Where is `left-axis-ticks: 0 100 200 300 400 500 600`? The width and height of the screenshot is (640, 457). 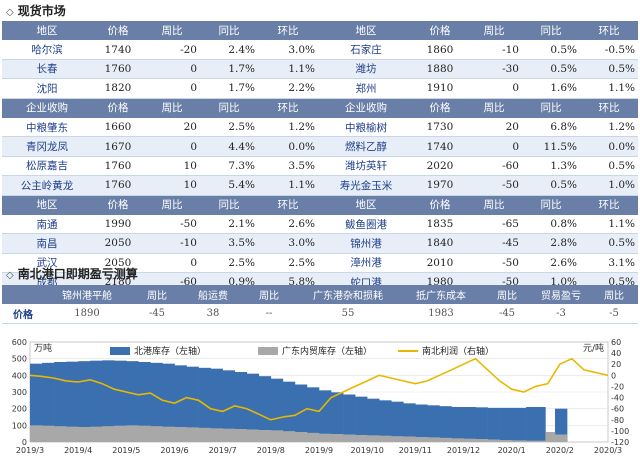
left-axis-ticks: 0 100 200 300 400 500 600 is located at coordinates (19, 392).